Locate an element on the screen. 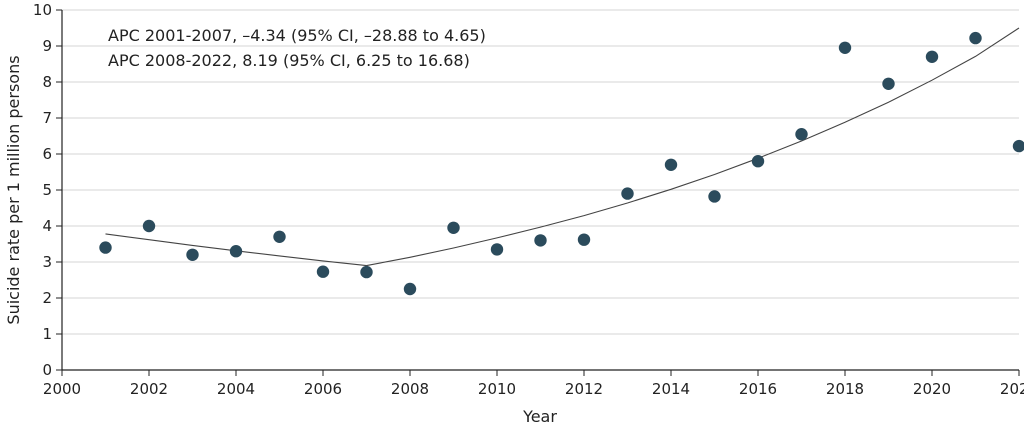 This screenshot has height=428, width=1024. x-tick-label: 2016 is located at coordinates (758, 389).